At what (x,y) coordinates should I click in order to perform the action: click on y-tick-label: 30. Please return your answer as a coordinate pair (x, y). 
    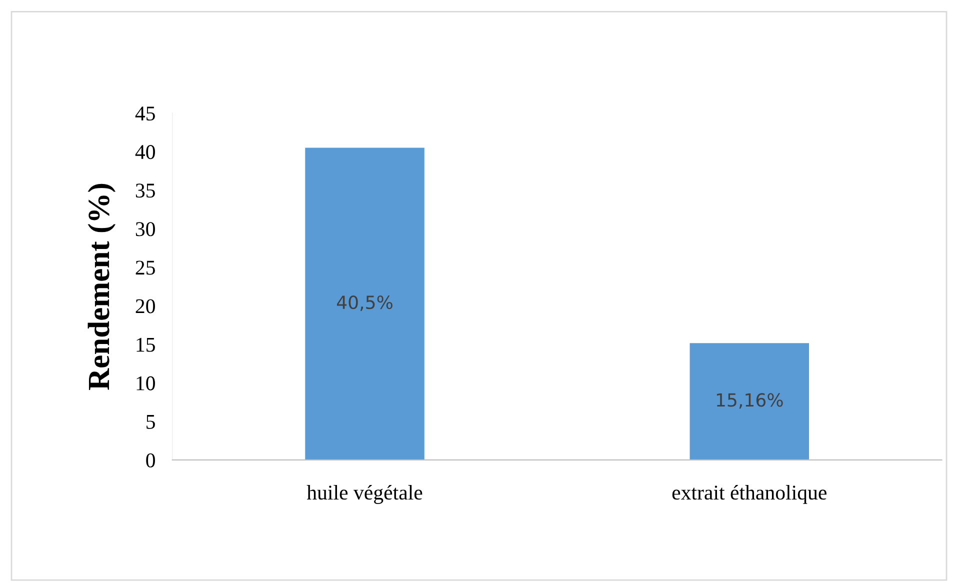
    Looking at the image, I should click on (145, 229).